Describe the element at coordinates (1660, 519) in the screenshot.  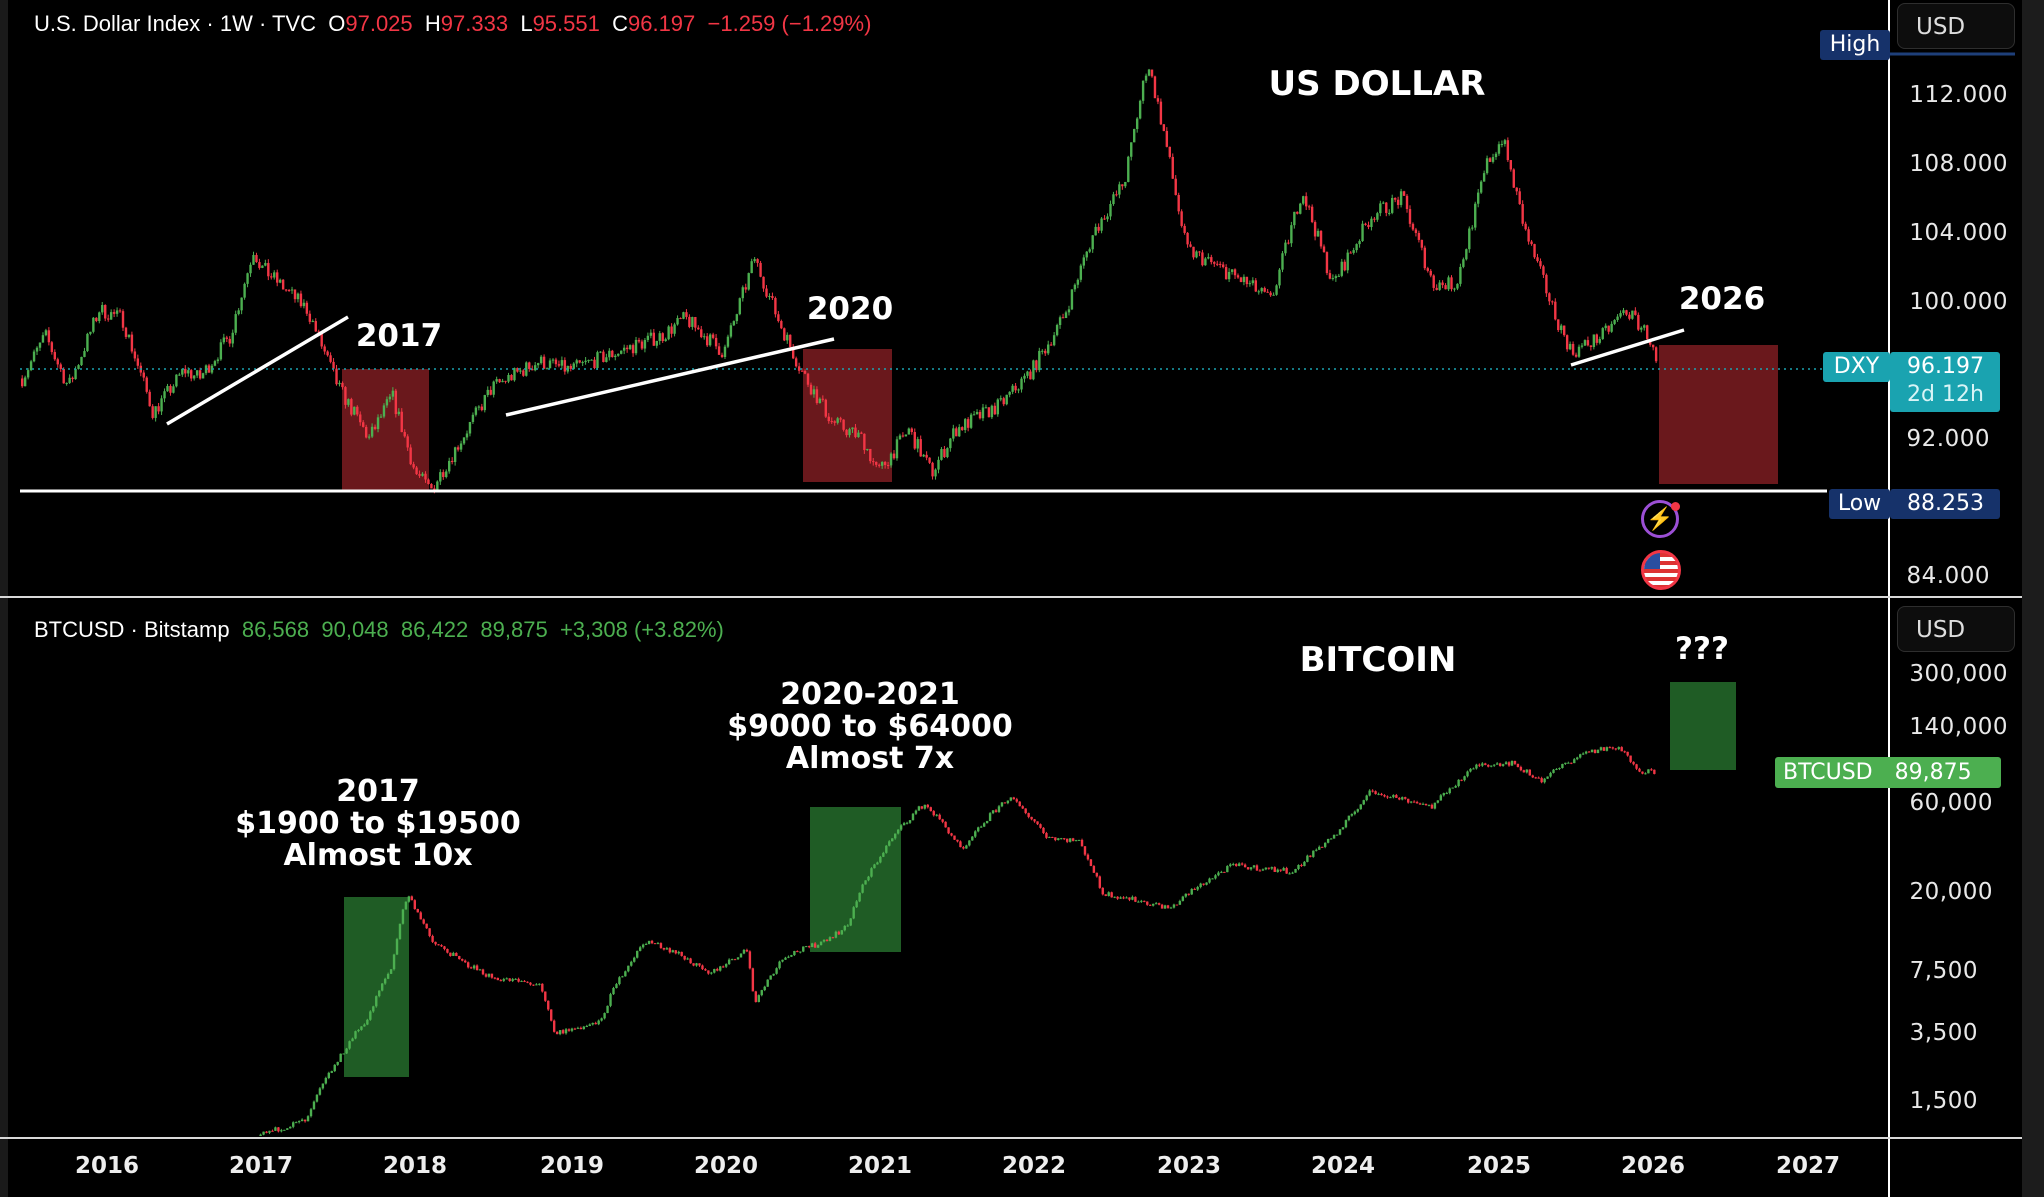
I see `lightning-event-icon: ⚡` at that location.